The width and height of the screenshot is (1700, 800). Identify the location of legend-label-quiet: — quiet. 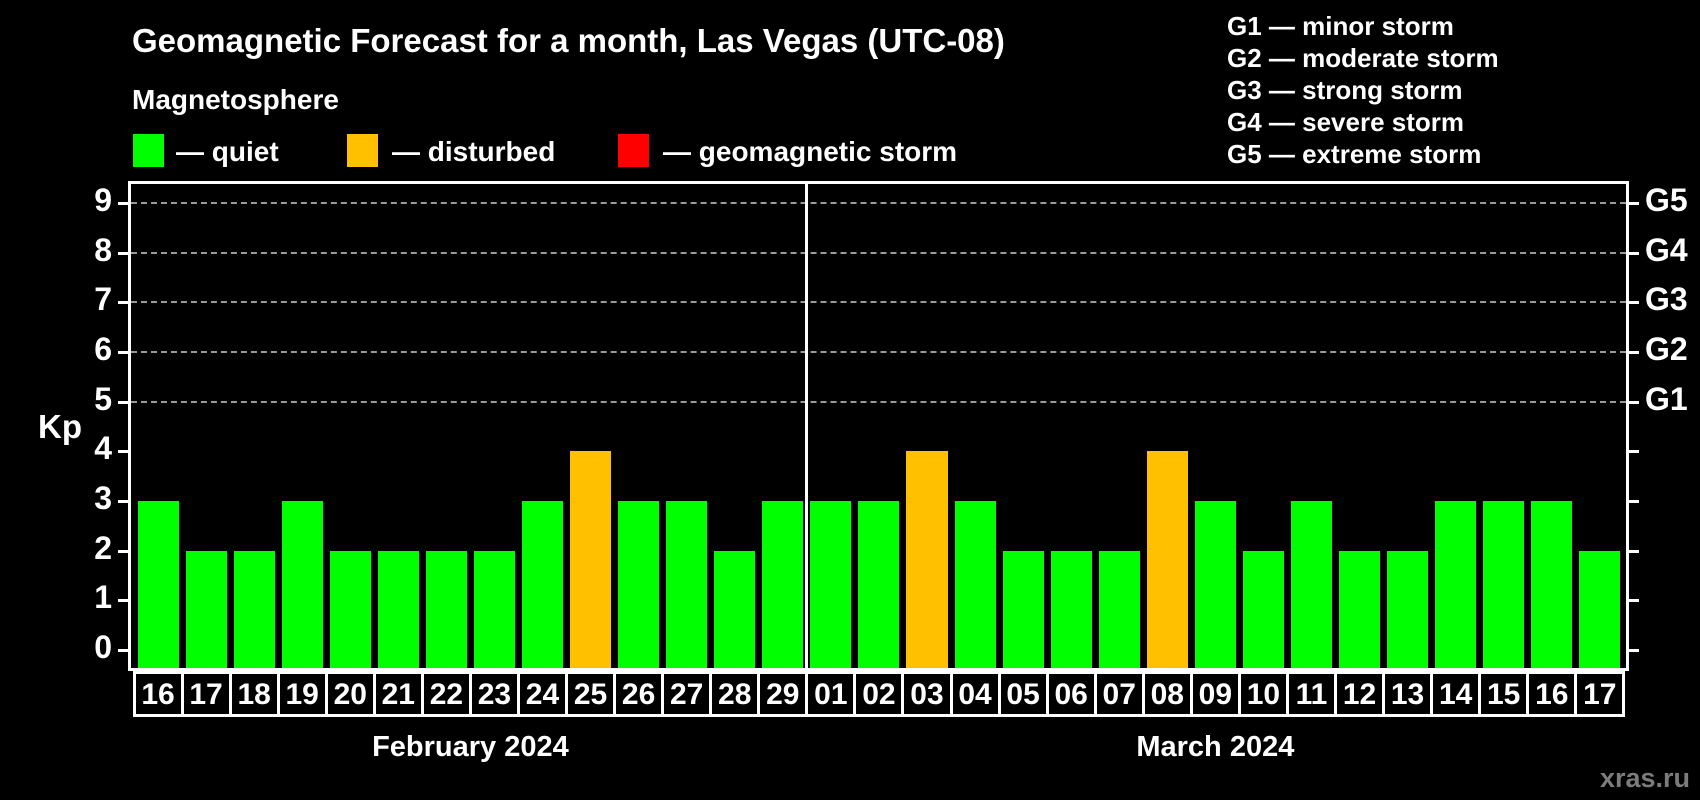
(227, 151).